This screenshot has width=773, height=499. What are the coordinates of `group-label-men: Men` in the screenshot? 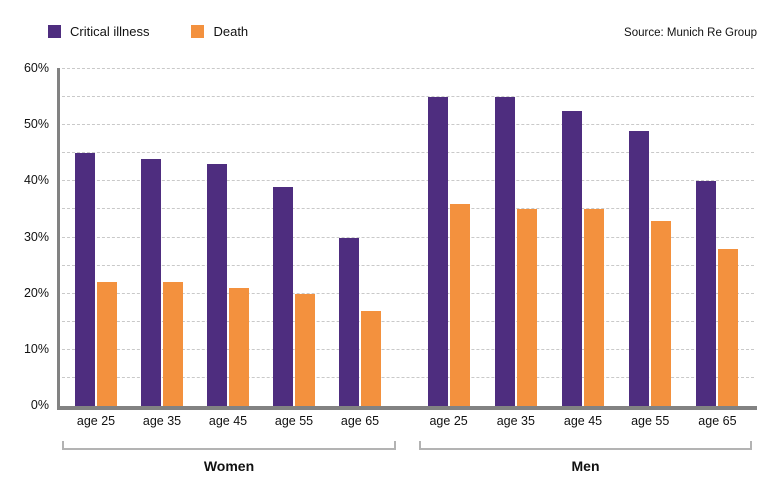 It's located at (585, 466).